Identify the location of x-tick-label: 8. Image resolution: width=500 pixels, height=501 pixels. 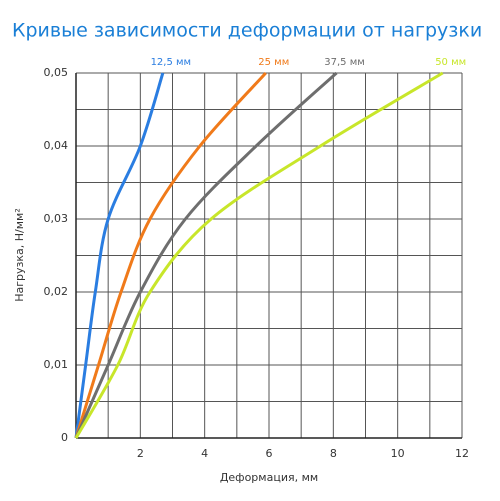
(333, 453).